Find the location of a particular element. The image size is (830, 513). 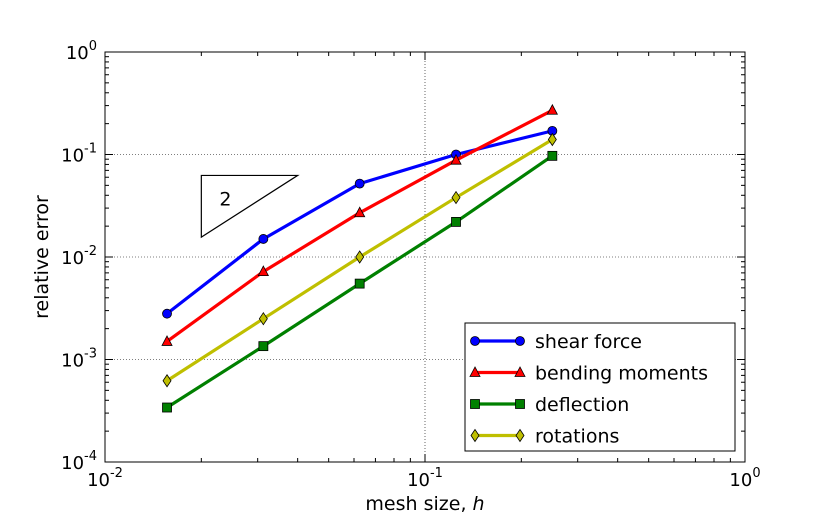

y-tick-label: 10⁻² is located at coordinates (79, 256).